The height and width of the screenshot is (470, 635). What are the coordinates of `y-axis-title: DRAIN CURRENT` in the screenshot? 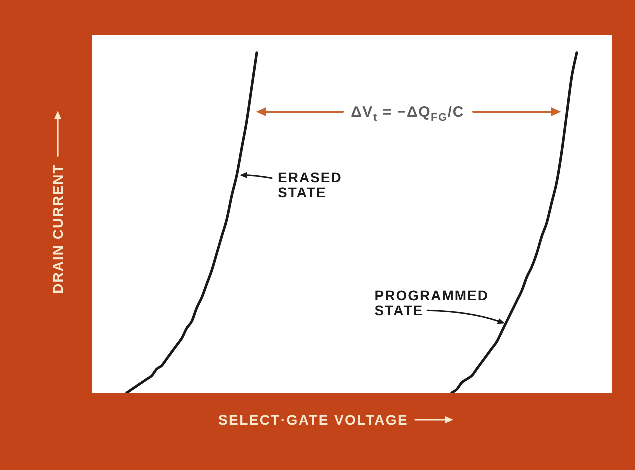 It's located at (58, 229).